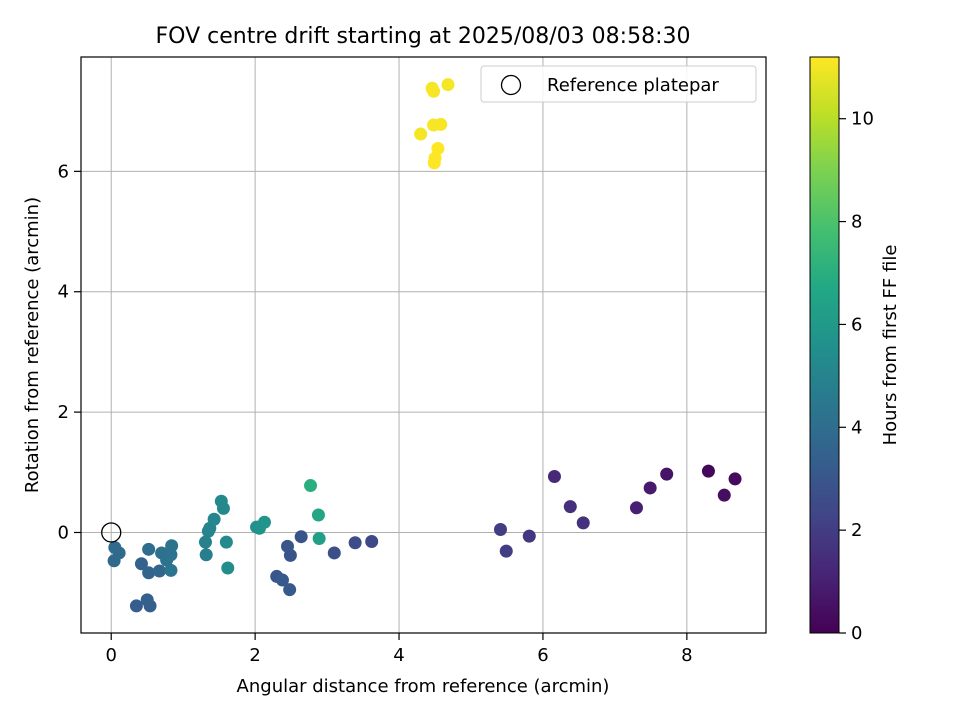 This screenshot has width=960, height=720. I want to click on legend-entry: Reference platepar, so click(633, 85).